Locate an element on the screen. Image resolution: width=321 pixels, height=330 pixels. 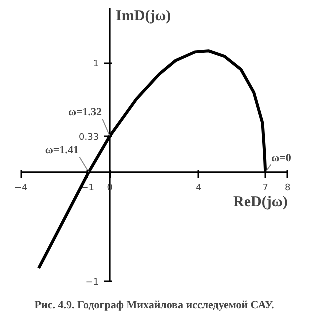
y-tick-label: 0.33 is located at coordinates (89, 137).